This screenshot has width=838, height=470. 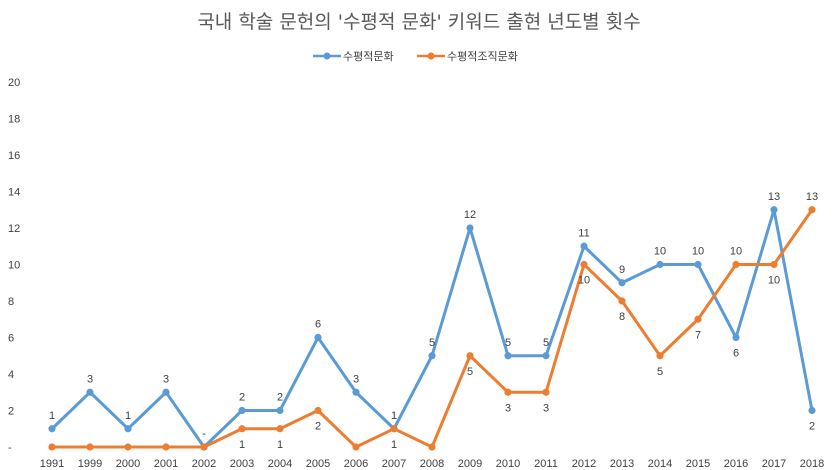 What do you see at coordinates (52, 464) in the screenshot?
I see `x-tick-label: 1991` at bounding box center [52, 464].